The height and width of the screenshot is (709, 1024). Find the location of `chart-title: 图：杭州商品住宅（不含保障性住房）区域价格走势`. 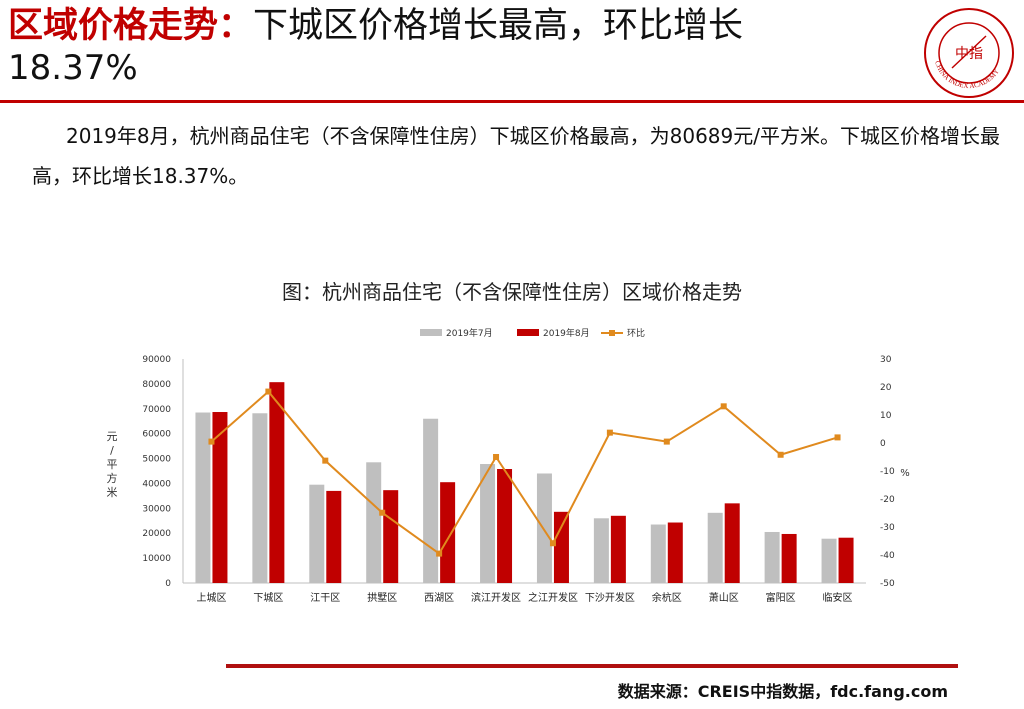

chart-title: 图：杭州商品住宅（不含保障性住房）区域价格走势 is located at coordinates (512, 292).